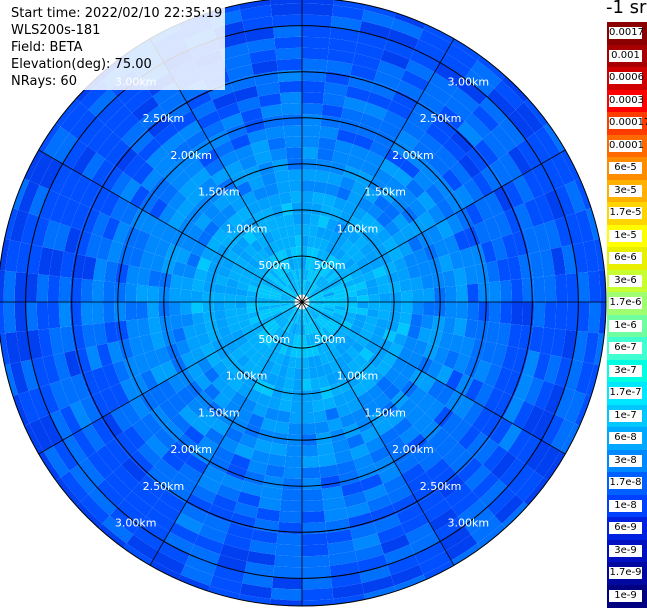  Describe the element at coordinates (625, 348) in the screenshot. I see `colorbar-tick-label: 6e-7` at that location.